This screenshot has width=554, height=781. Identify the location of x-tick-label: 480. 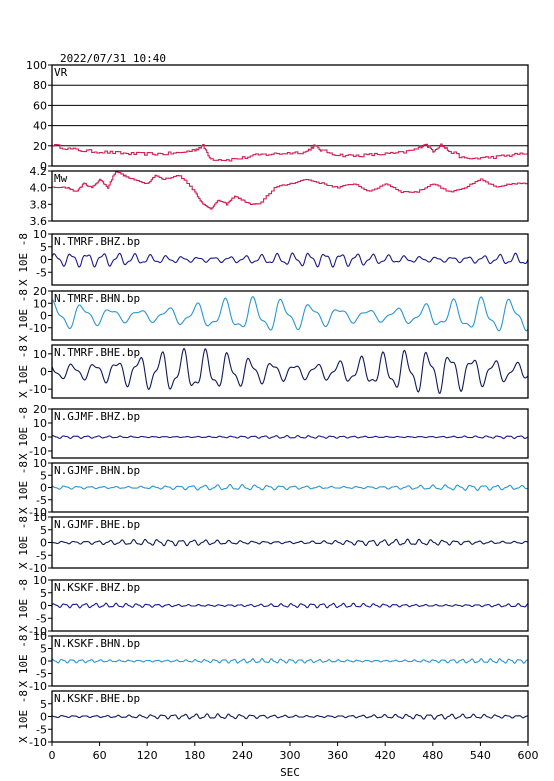
(432, 755).